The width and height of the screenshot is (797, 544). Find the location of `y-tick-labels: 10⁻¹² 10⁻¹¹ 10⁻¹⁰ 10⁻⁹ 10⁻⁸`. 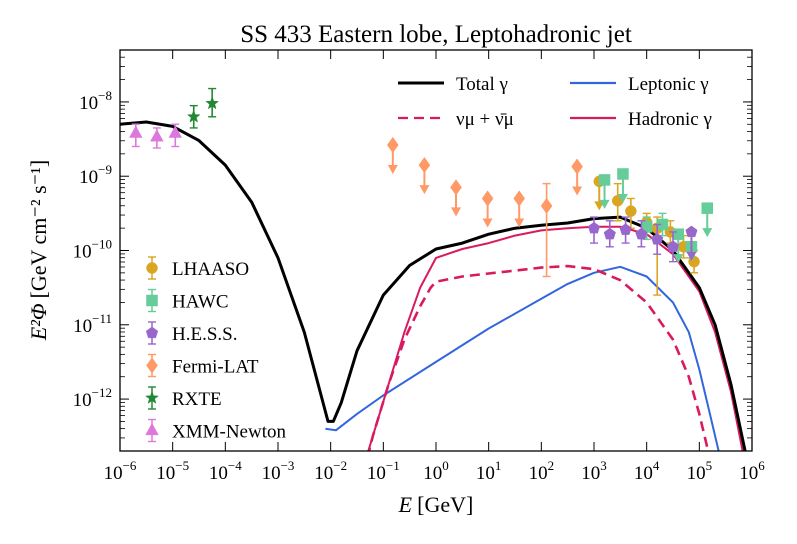

y-tick-labels: 10⁻¹² 10⁻¹¹ 10⁻¹⁰ 10⁻⁹ 10⁻⁸ is located at coordinates (92, 249).